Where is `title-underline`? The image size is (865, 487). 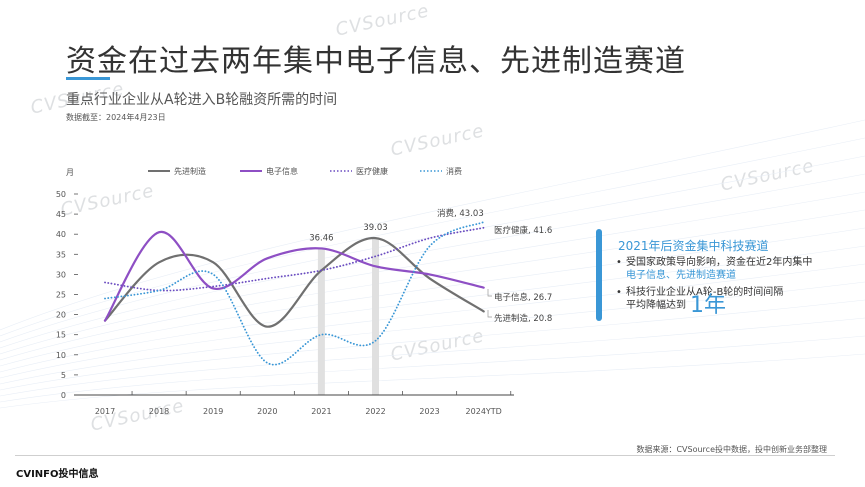
title-underline is located at coordinates (88, 78).